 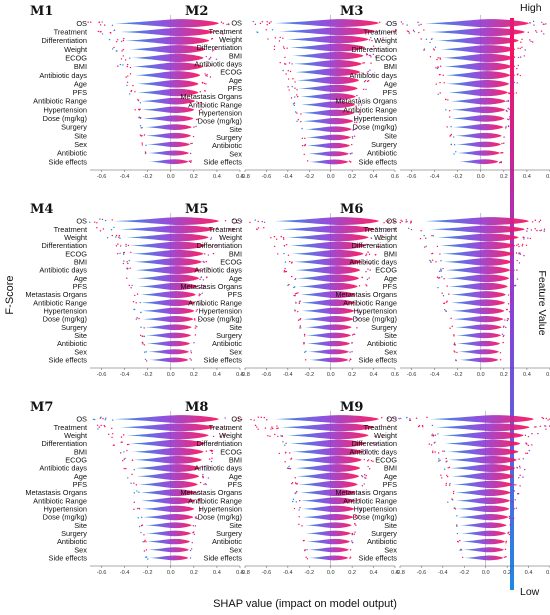 I want to click on violin-surgery, so click(x=478, y=327).